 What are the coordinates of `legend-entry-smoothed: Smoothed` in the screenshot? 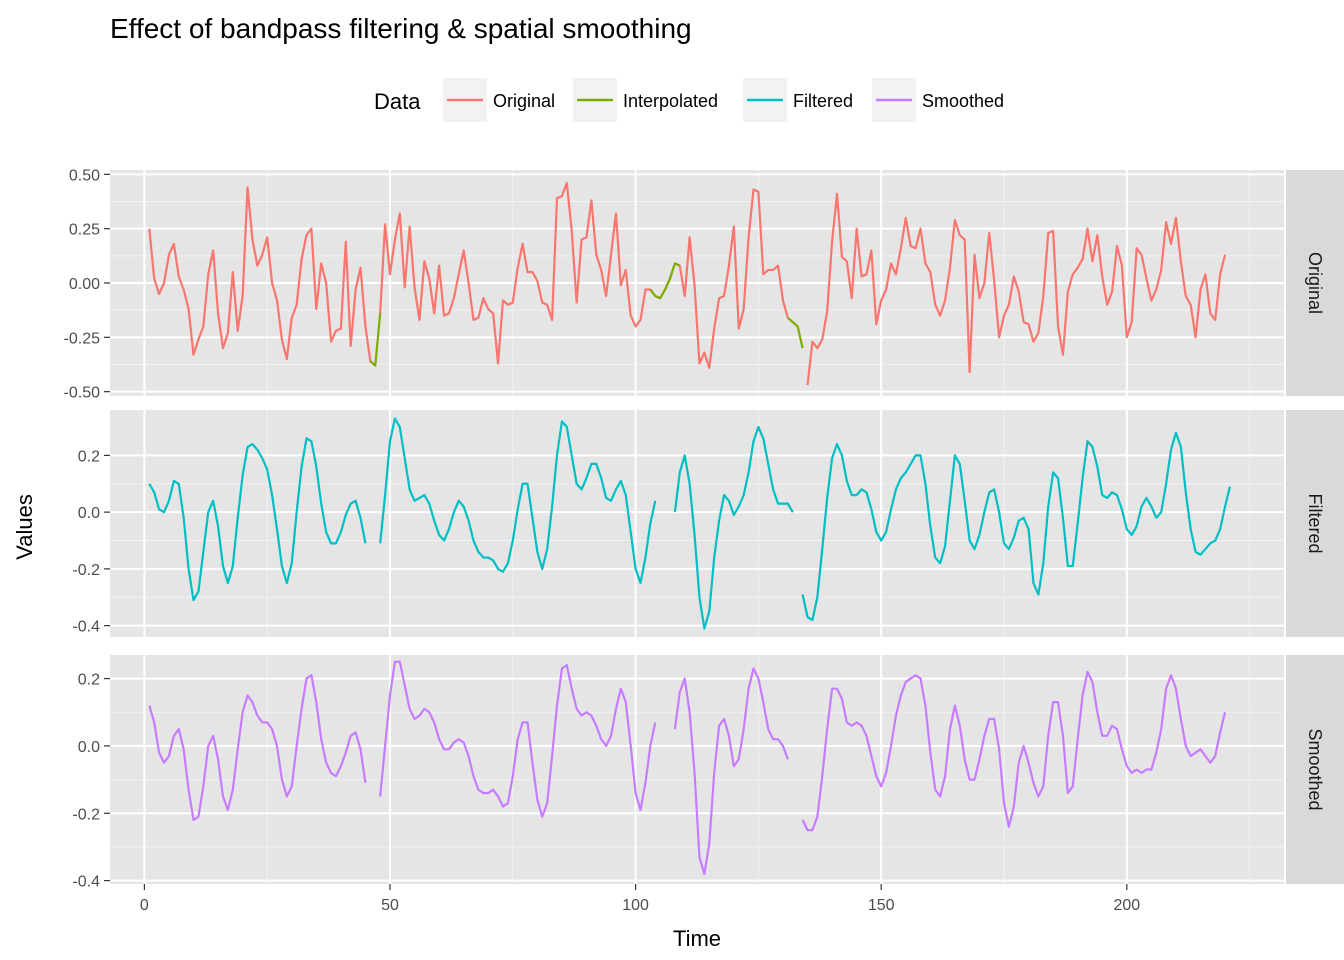 It's located at (938, 100).